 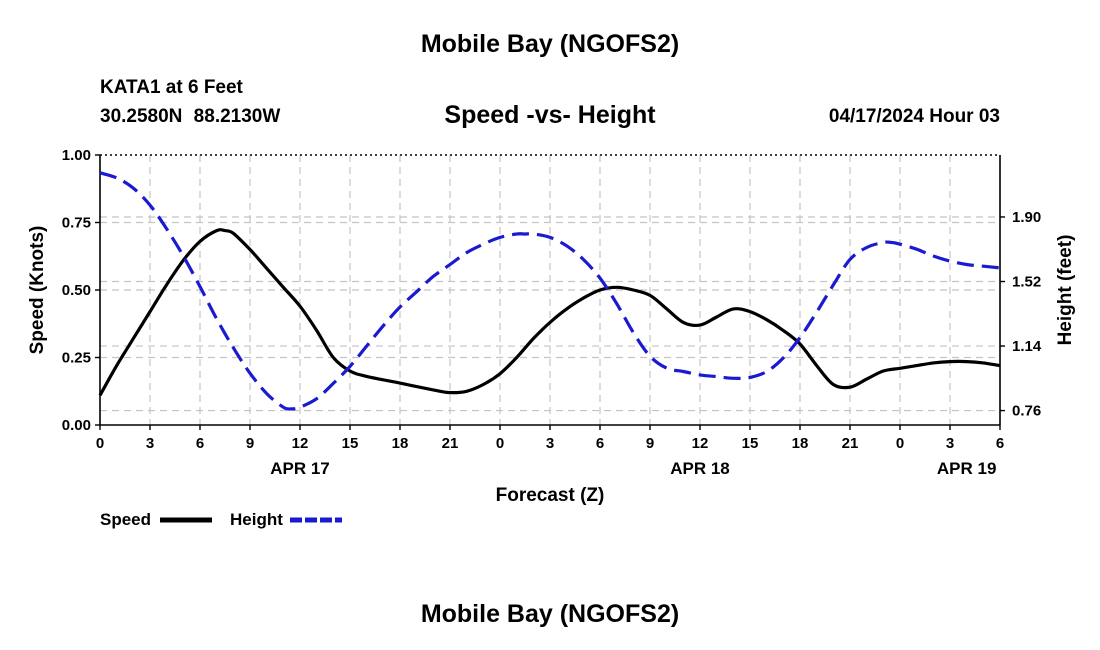 I want to click on y2-tick-label: 1.14, so click(x=1027, y=346).